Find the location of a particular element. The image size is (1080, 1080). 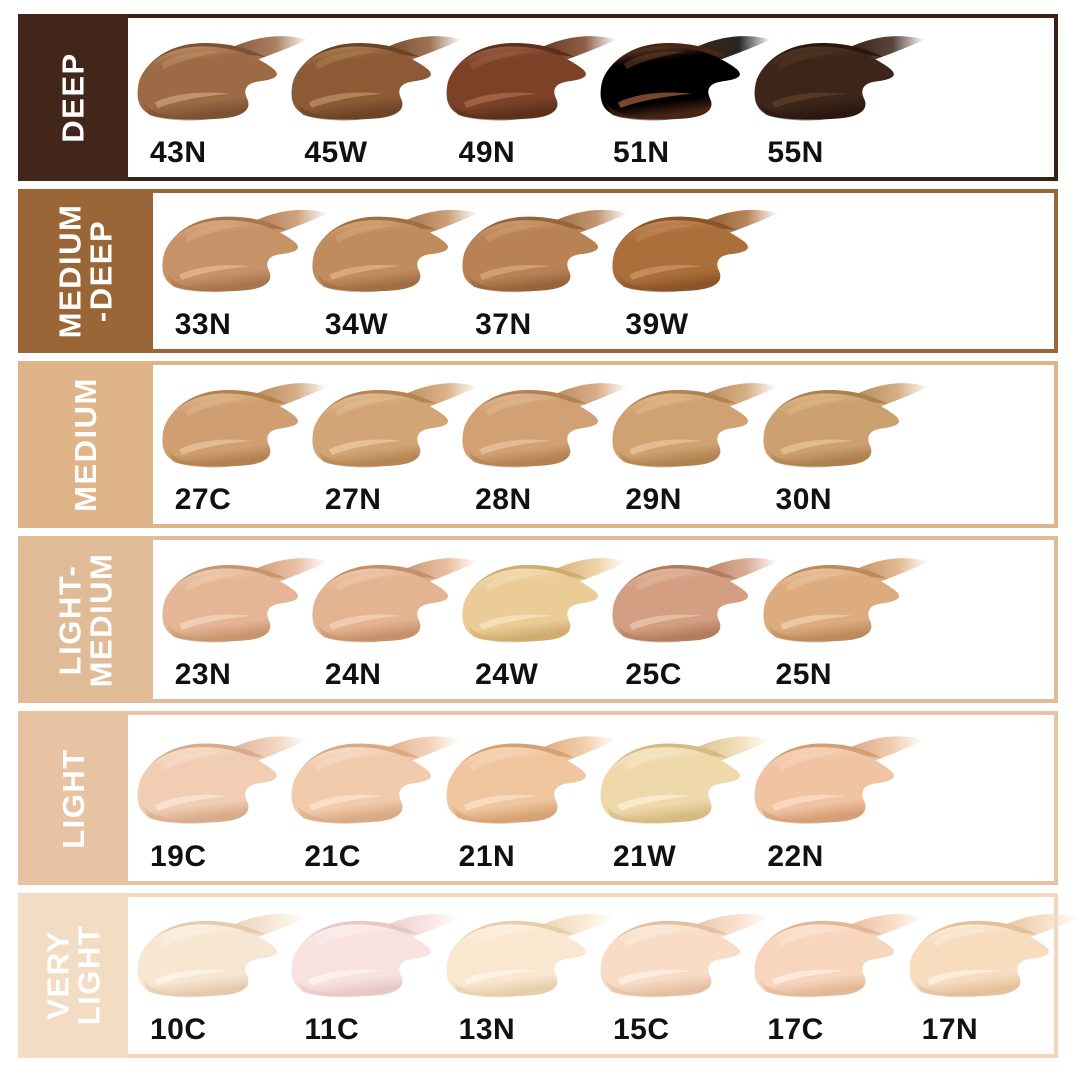

swatch-panel: 43N 45W 49N 51N 55N is located at coordinates (593, 98).